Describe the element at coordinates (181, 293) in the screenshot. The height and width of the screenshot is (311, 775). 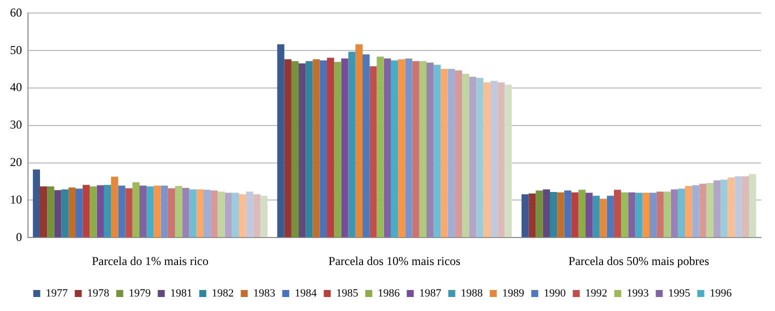
I see `legend-label: 1981` at that location.